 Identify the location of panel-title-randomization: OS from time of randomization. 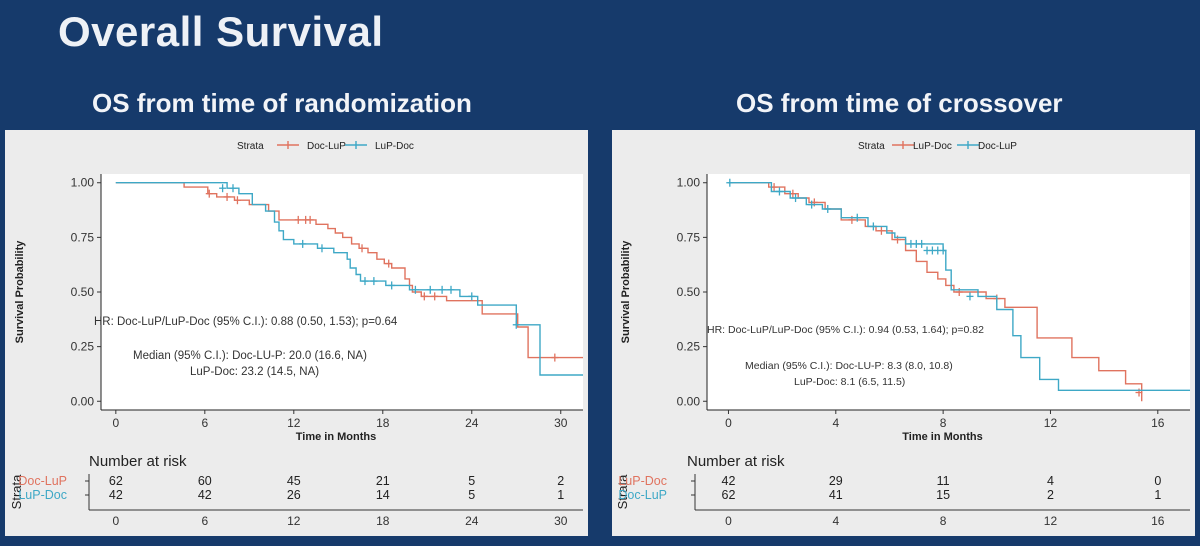
(282, 103).